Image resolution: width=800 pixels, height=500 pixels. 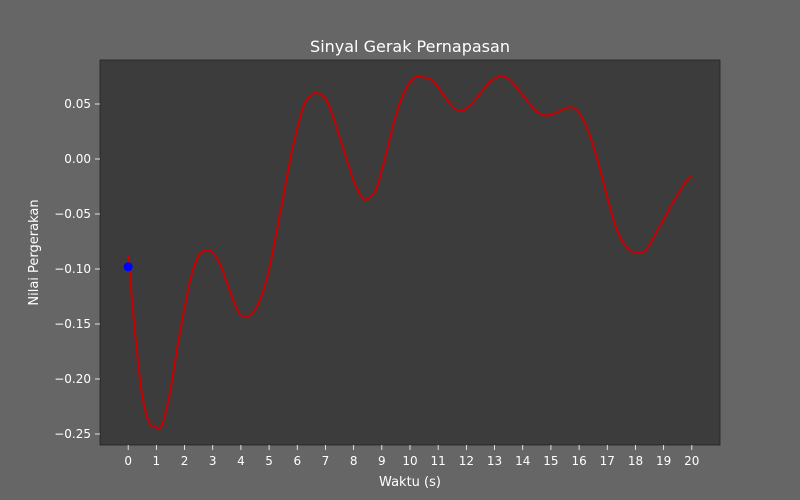 I want to click on x-tick-label: 0, so click(x=128, y=461).